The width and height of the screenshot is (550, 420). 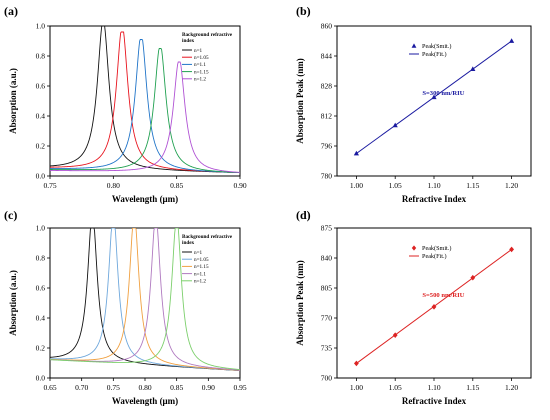 I want to click on y-tick-label: 780, so click(x=327, y=176).